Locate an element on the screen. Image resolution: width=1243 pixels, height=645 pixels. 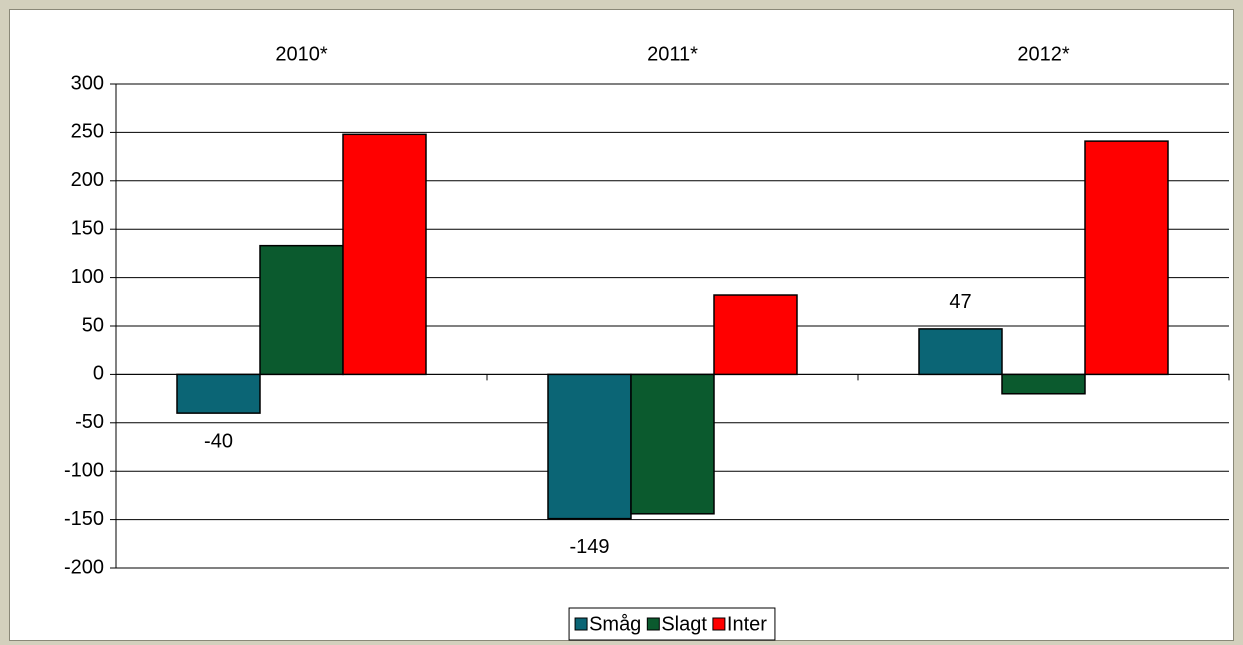
y-tick-label: 0 is located at coordinates (98, 374).